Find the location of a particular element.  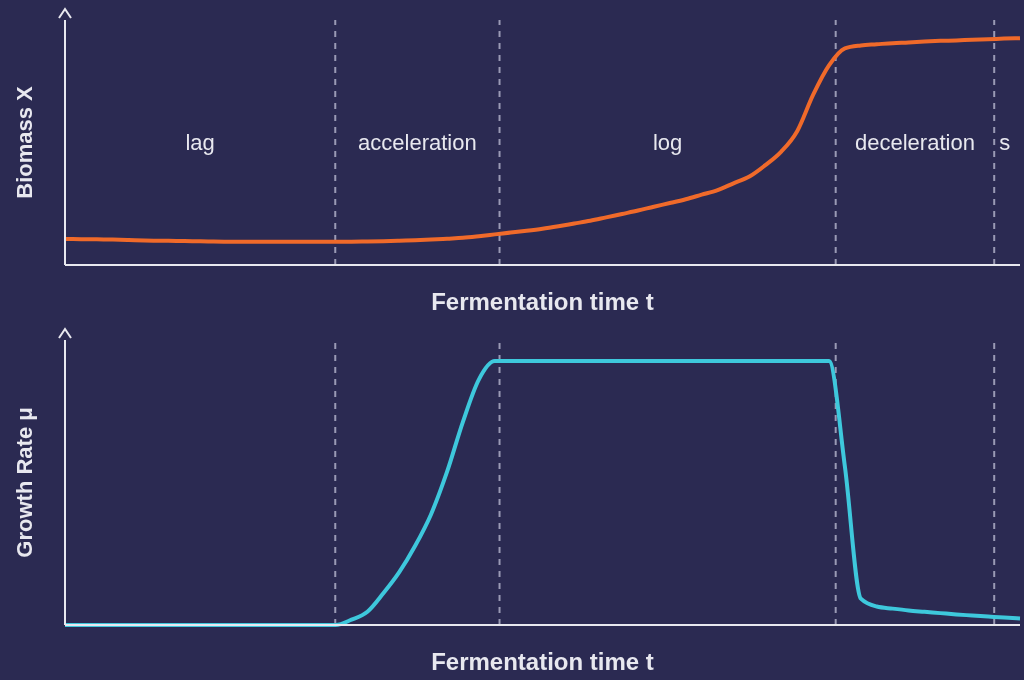

annotation: log is located at coordinates (667, 143).